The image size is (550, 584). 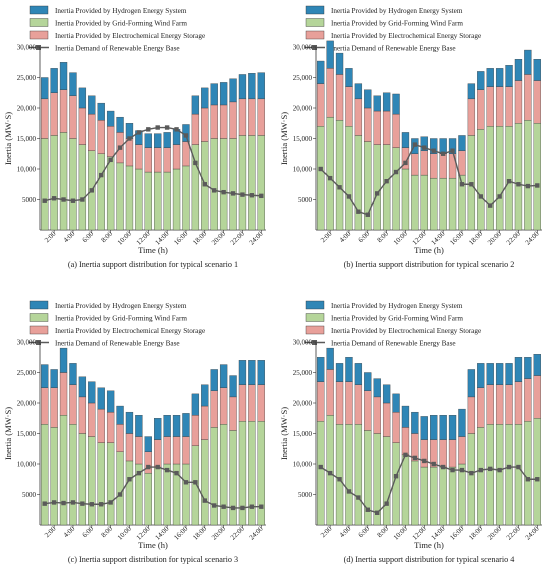 What do you see at coordinates (237, 237) in the screenshot?
I see `x-tick-label: 22:00` at bounding box center [237, 237].